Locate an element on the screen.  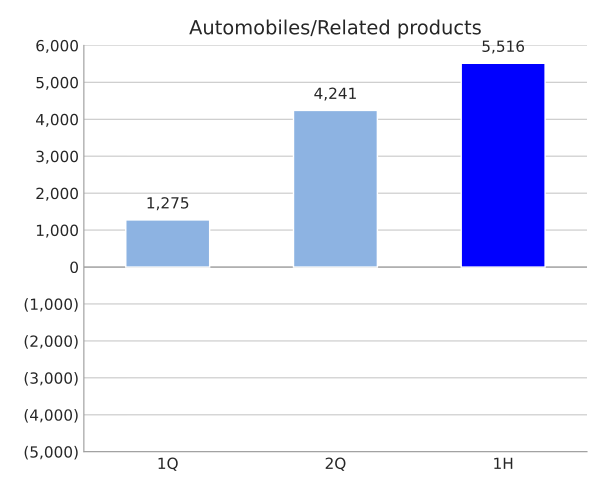
y-tick-label: (4,000) is located at coordinates (51, 415).